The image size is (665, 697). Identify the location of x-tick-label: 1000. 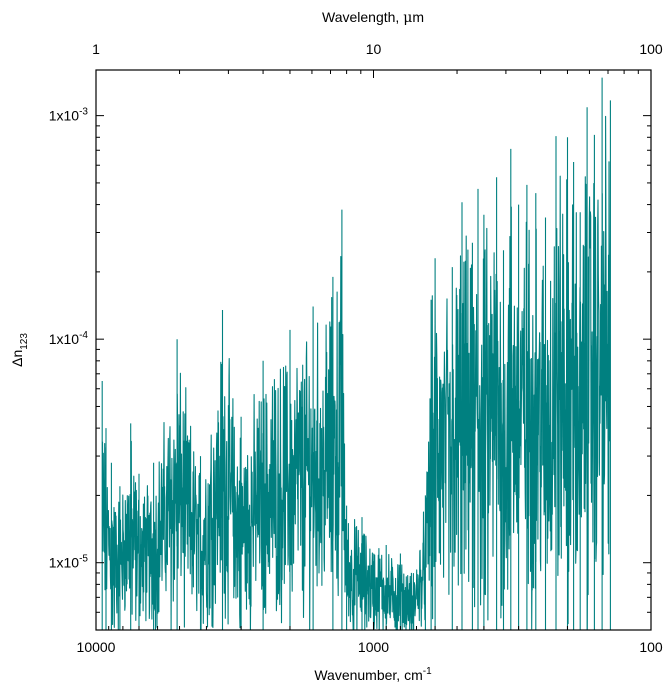
(373, 647).